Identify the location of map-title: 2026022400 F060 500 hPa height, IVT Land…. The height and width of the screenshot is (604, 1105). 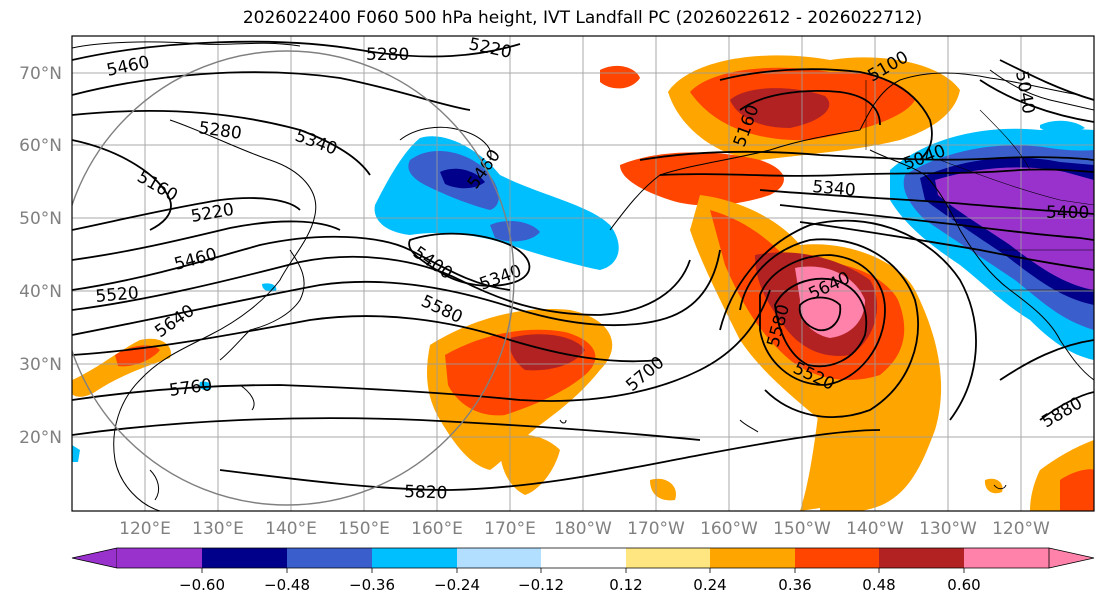
(582, 18).